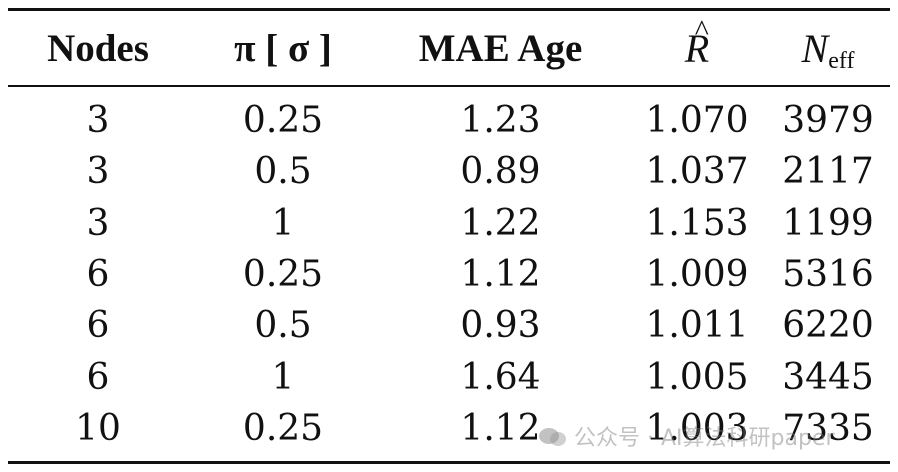  What do you see at coordinates (500, 223) in the screenshot?
I see `cell-mae-age: 1.22` at bounding box center [500, 223].